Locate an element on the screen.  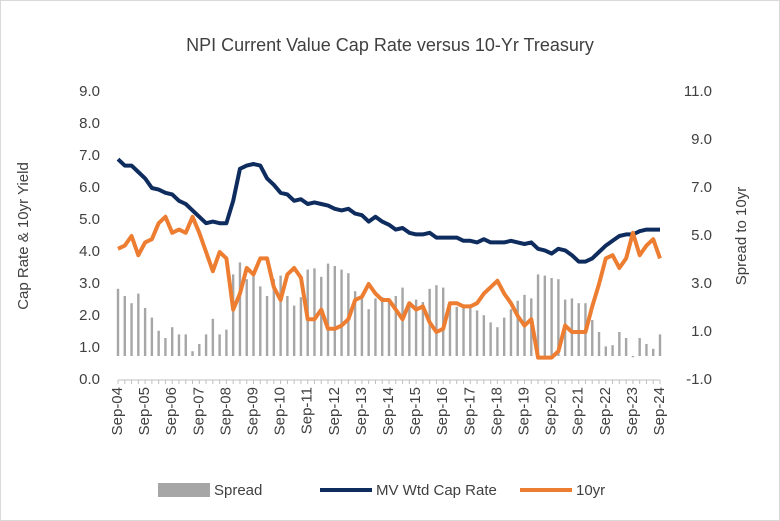
legend-swatch is located at coordinates (184, 490).